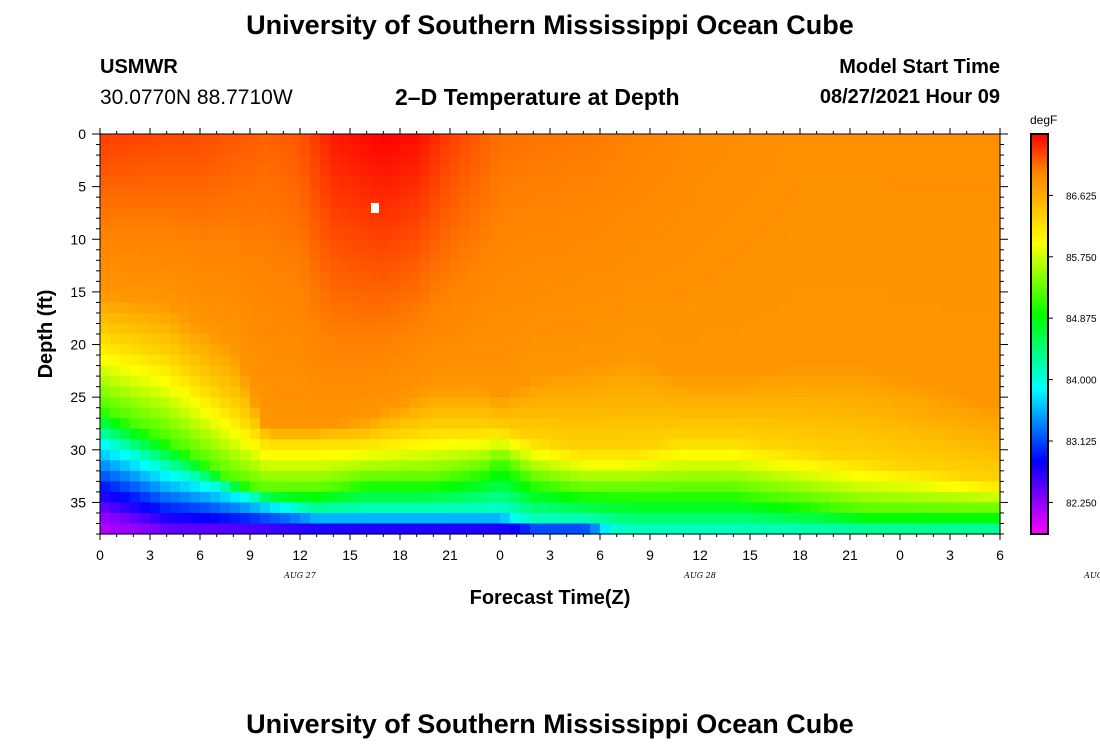 This screenshot has width=1100, height=750. What do you see at coordinates (300, 575) in the screenshot?
I see `x-day-label: AUG 27` at bounding box center [300, 575].